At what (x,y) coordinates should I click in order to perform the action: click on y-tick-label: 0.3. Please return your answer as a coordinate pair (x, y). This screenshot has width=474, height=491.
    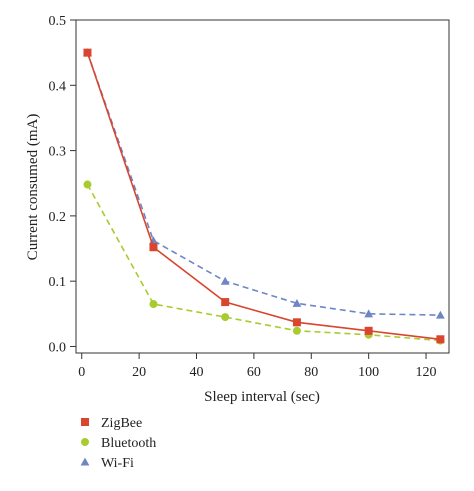
    Looking at the image, I should click on (58, 152).